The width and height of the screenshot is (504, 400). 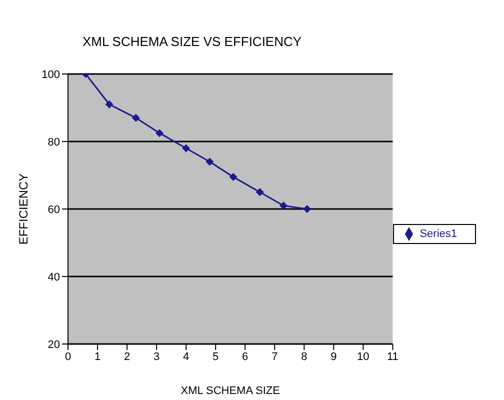 What do you see at coordinates (333, 356) in the screenshot?
I see `x-tick-label: 9` at bounding box center [333, 356].